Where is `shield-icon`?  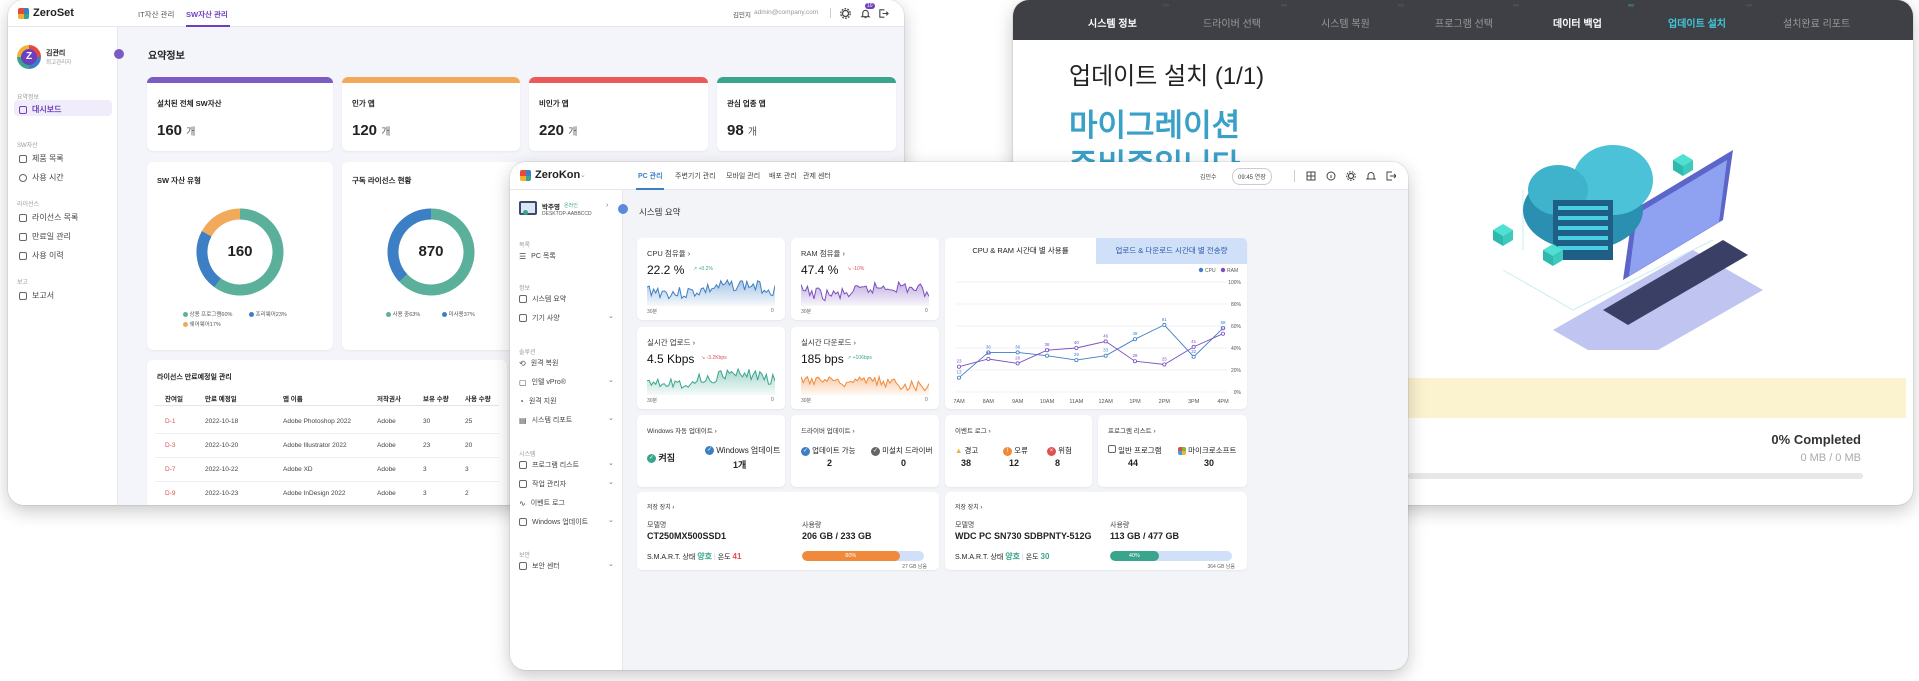 shield-icon is located at coordinates (523, 566).